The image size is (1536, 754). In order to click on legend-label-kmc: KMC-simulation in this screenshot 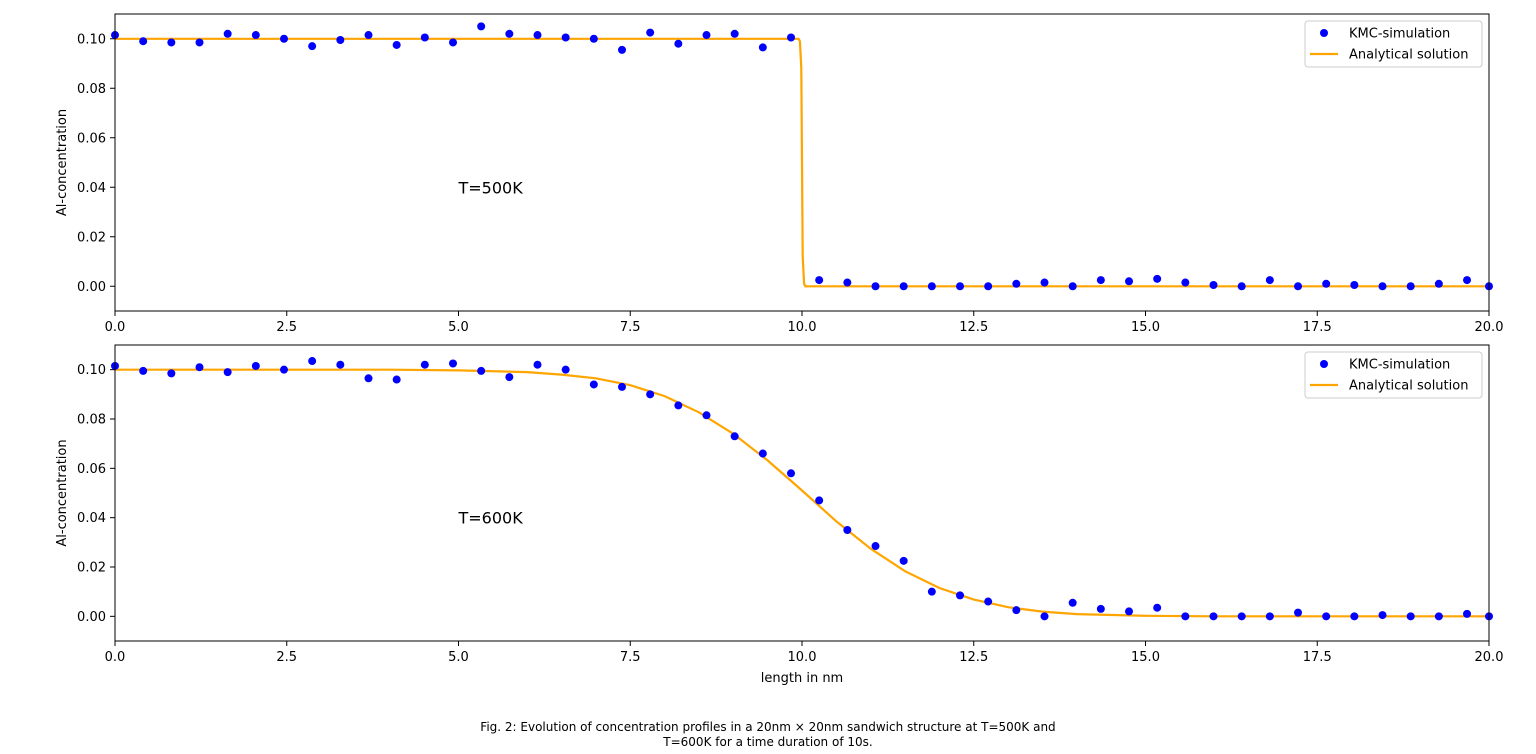, I will do `click(1399, 365)`.